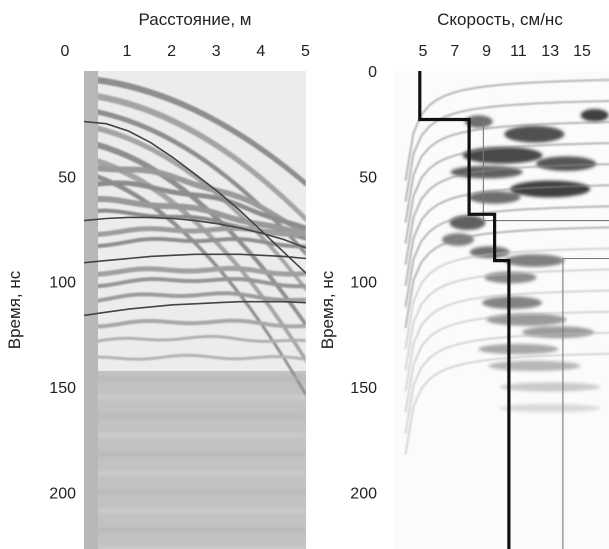 This screenshot has width=609, height=549. Describe the element at coordinates (195, 19) in the screenshot. I see `radargram-x-axis-title: Расстояние, м` at that location.